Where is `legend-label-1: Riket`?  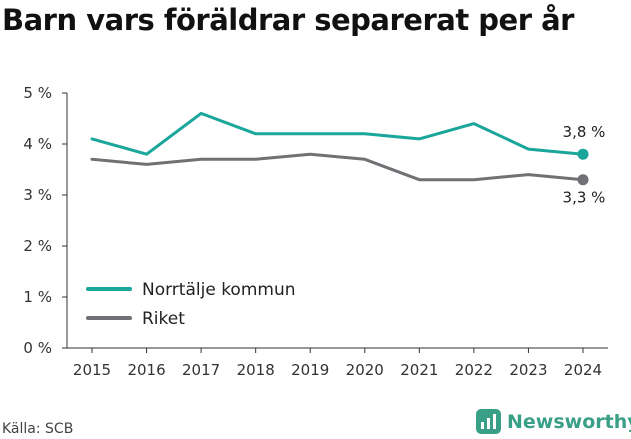 legend-label-1: Riket is located at coordinates (163, 319).